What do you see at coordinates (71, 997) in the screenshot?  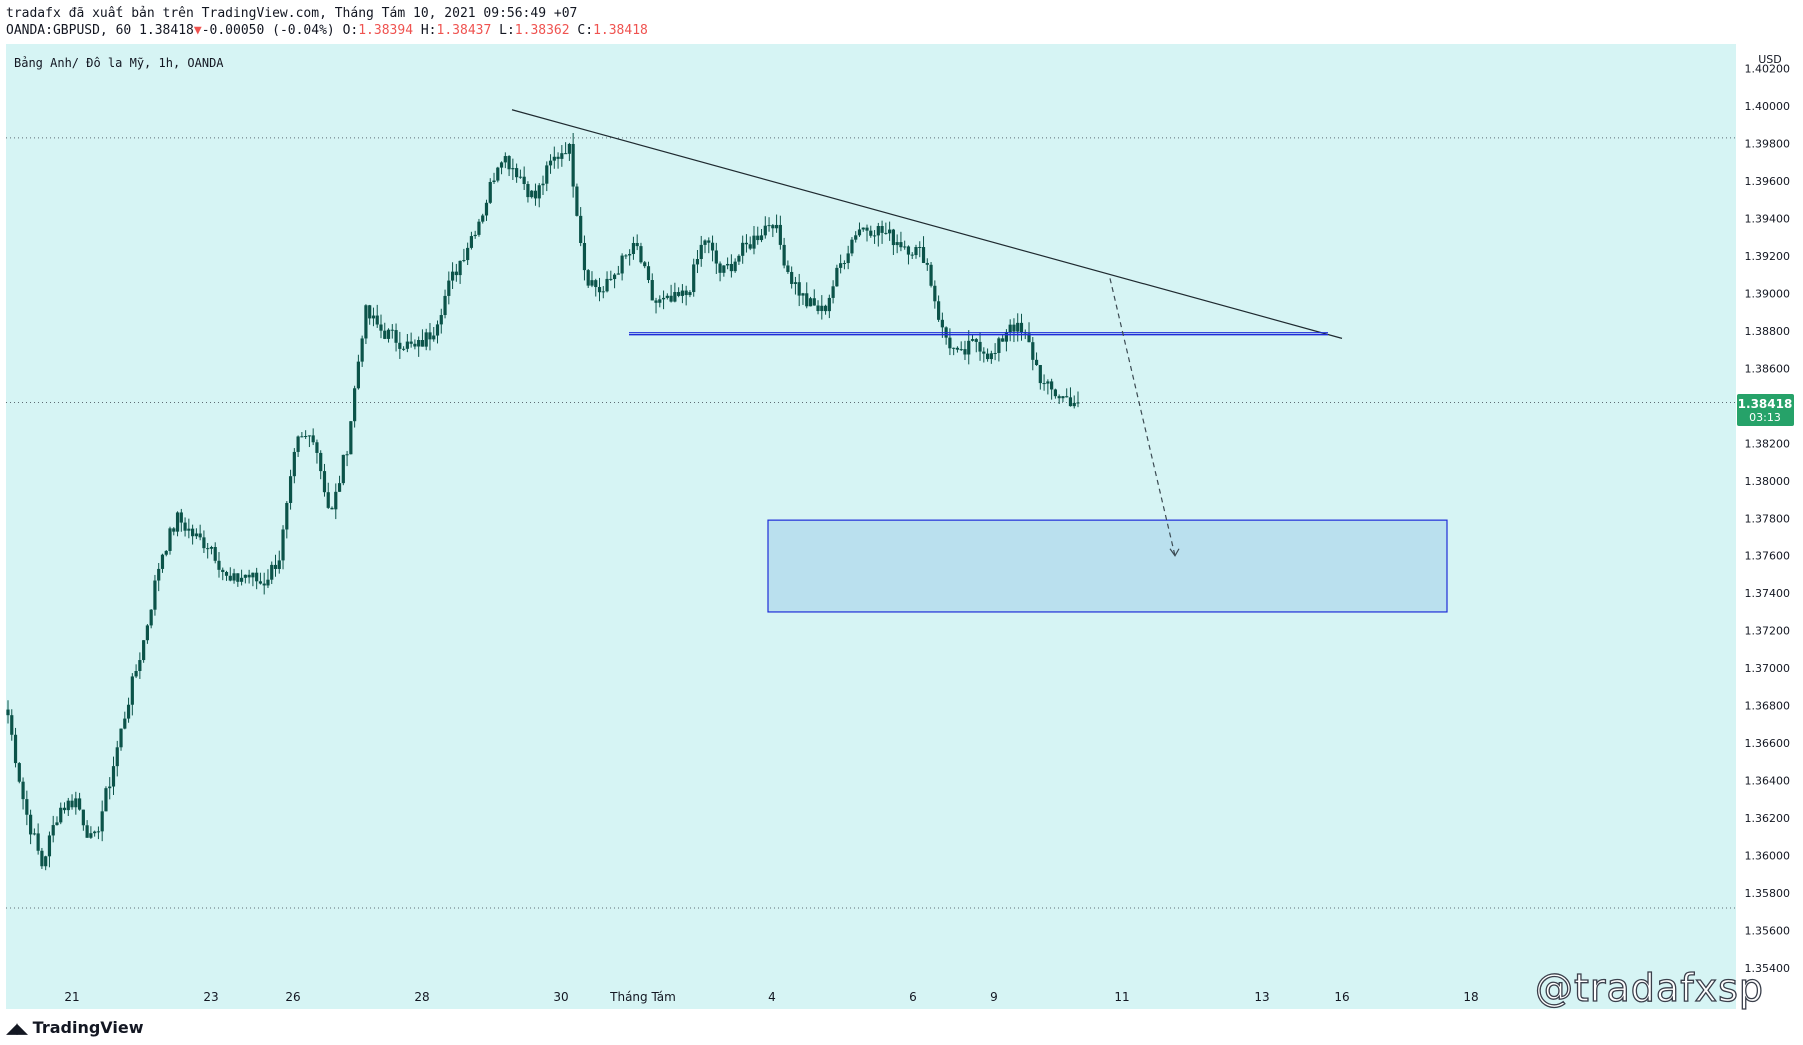 I see `time-tick-label: 21` at bounding box center [71, 997].